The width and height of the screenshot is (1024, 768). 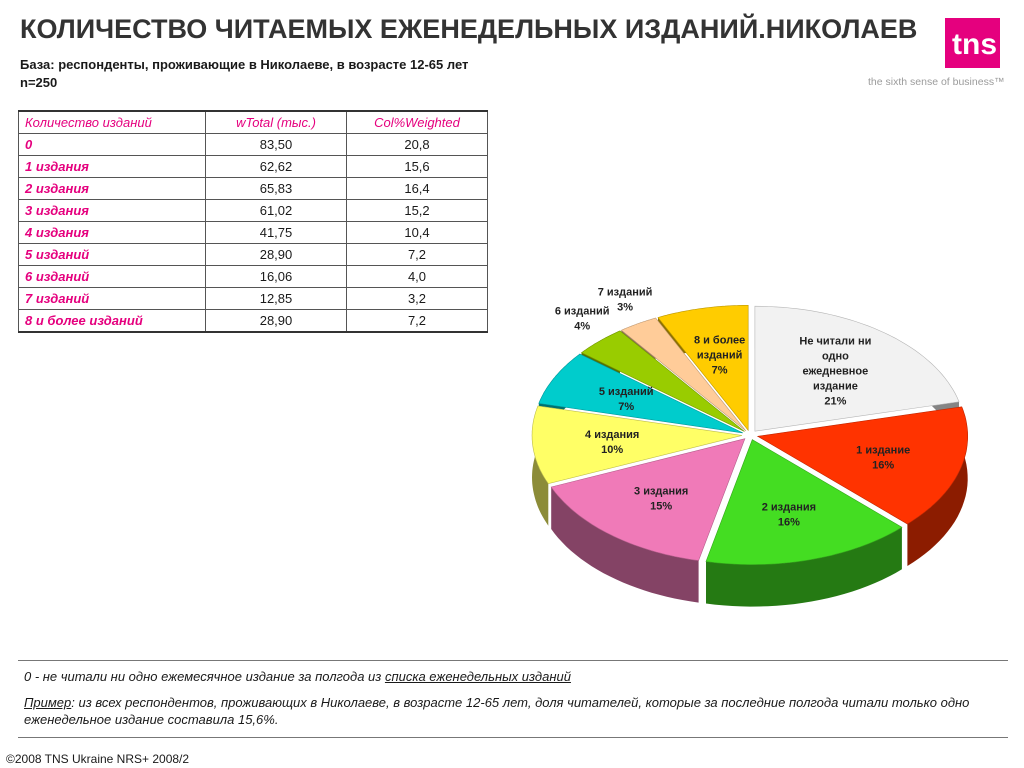 I want to click on table-row: 3 издания 61,02 15,2, so click(x=253, y=210).